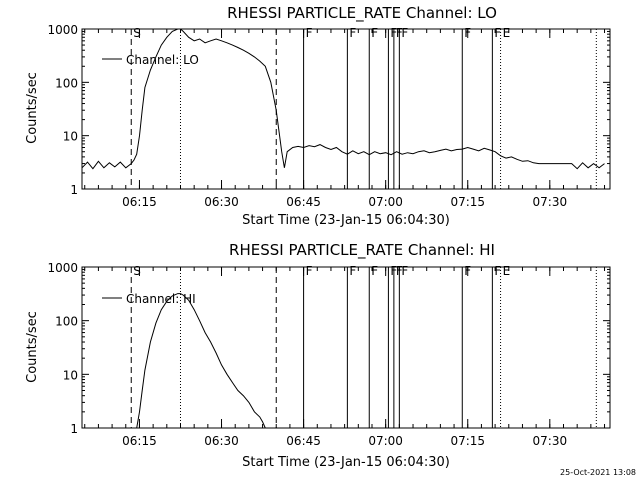 This screenshot has height=480, width=640. What do you see at coordinates (362, 250) in the screenshot?
I see `chart-title: RHESSI PARTICLE_RATE Channel: HI` at bounding box center [362, 250].